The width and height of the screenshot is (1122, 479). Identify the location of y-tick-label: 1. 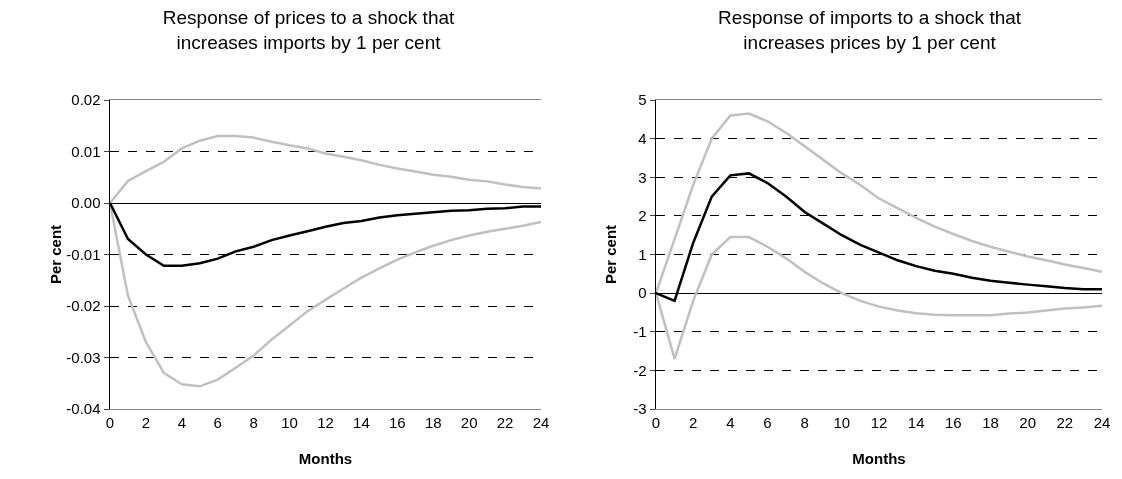
(642, 254).